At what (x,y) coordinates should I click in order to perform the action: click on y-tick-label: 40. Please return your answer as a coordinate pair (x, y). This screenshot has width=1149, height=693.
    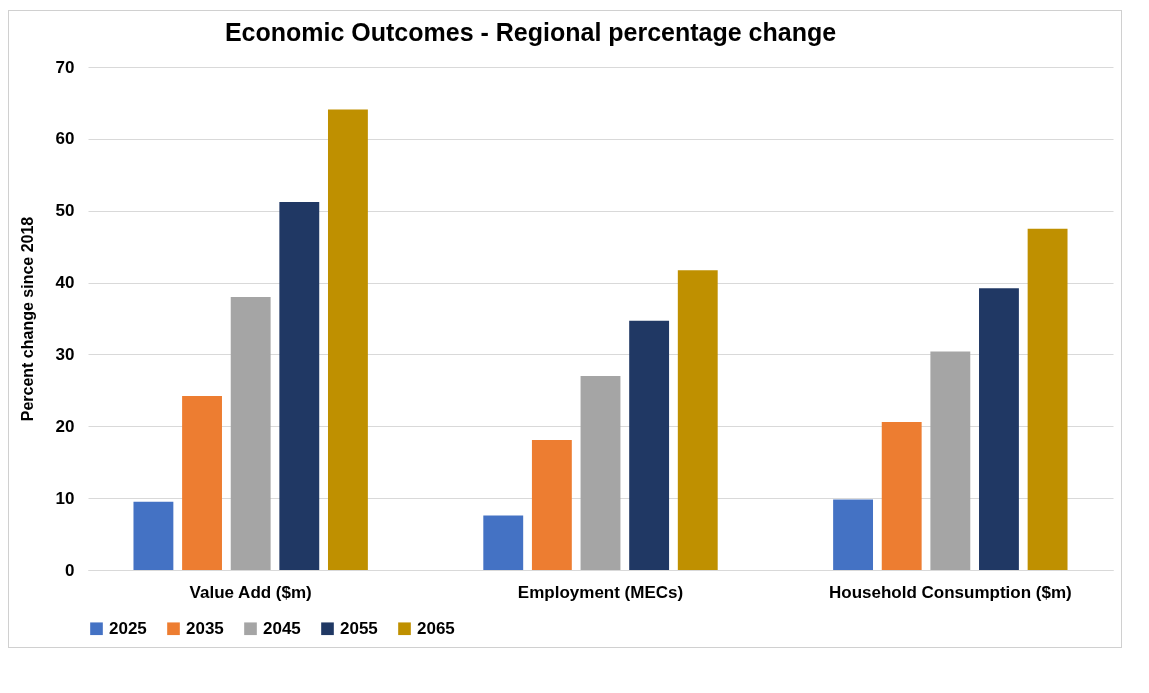
    Looking at the image, I should click on (65, 283).